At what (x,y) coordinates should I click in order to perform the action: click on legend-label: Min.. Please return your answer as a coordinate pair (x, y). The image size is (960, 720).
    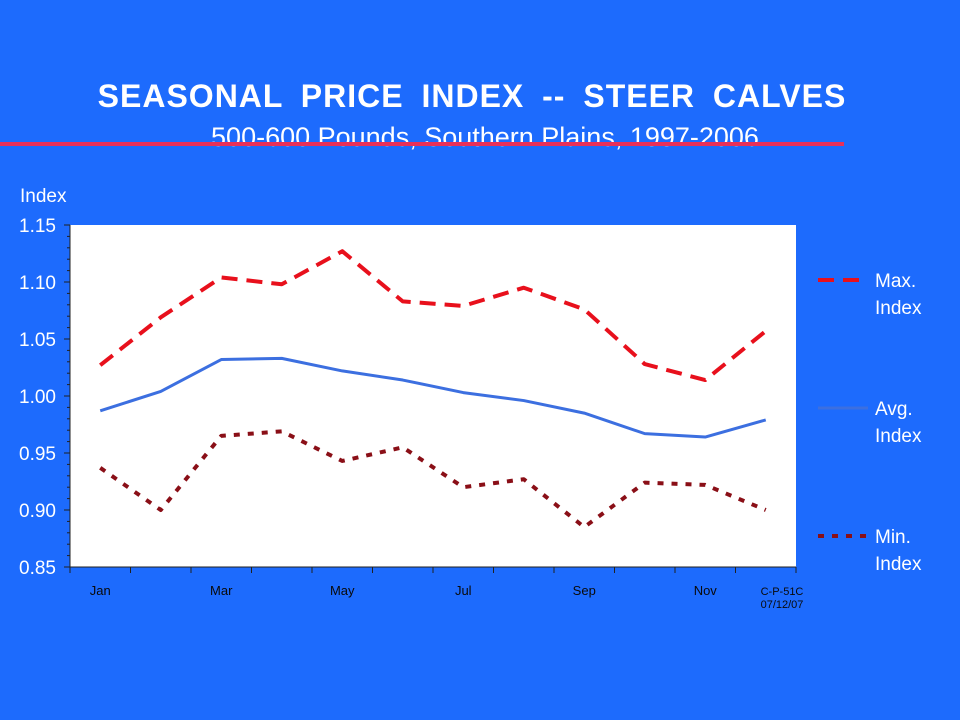
    Looking at the image, I should click on (893, 537).